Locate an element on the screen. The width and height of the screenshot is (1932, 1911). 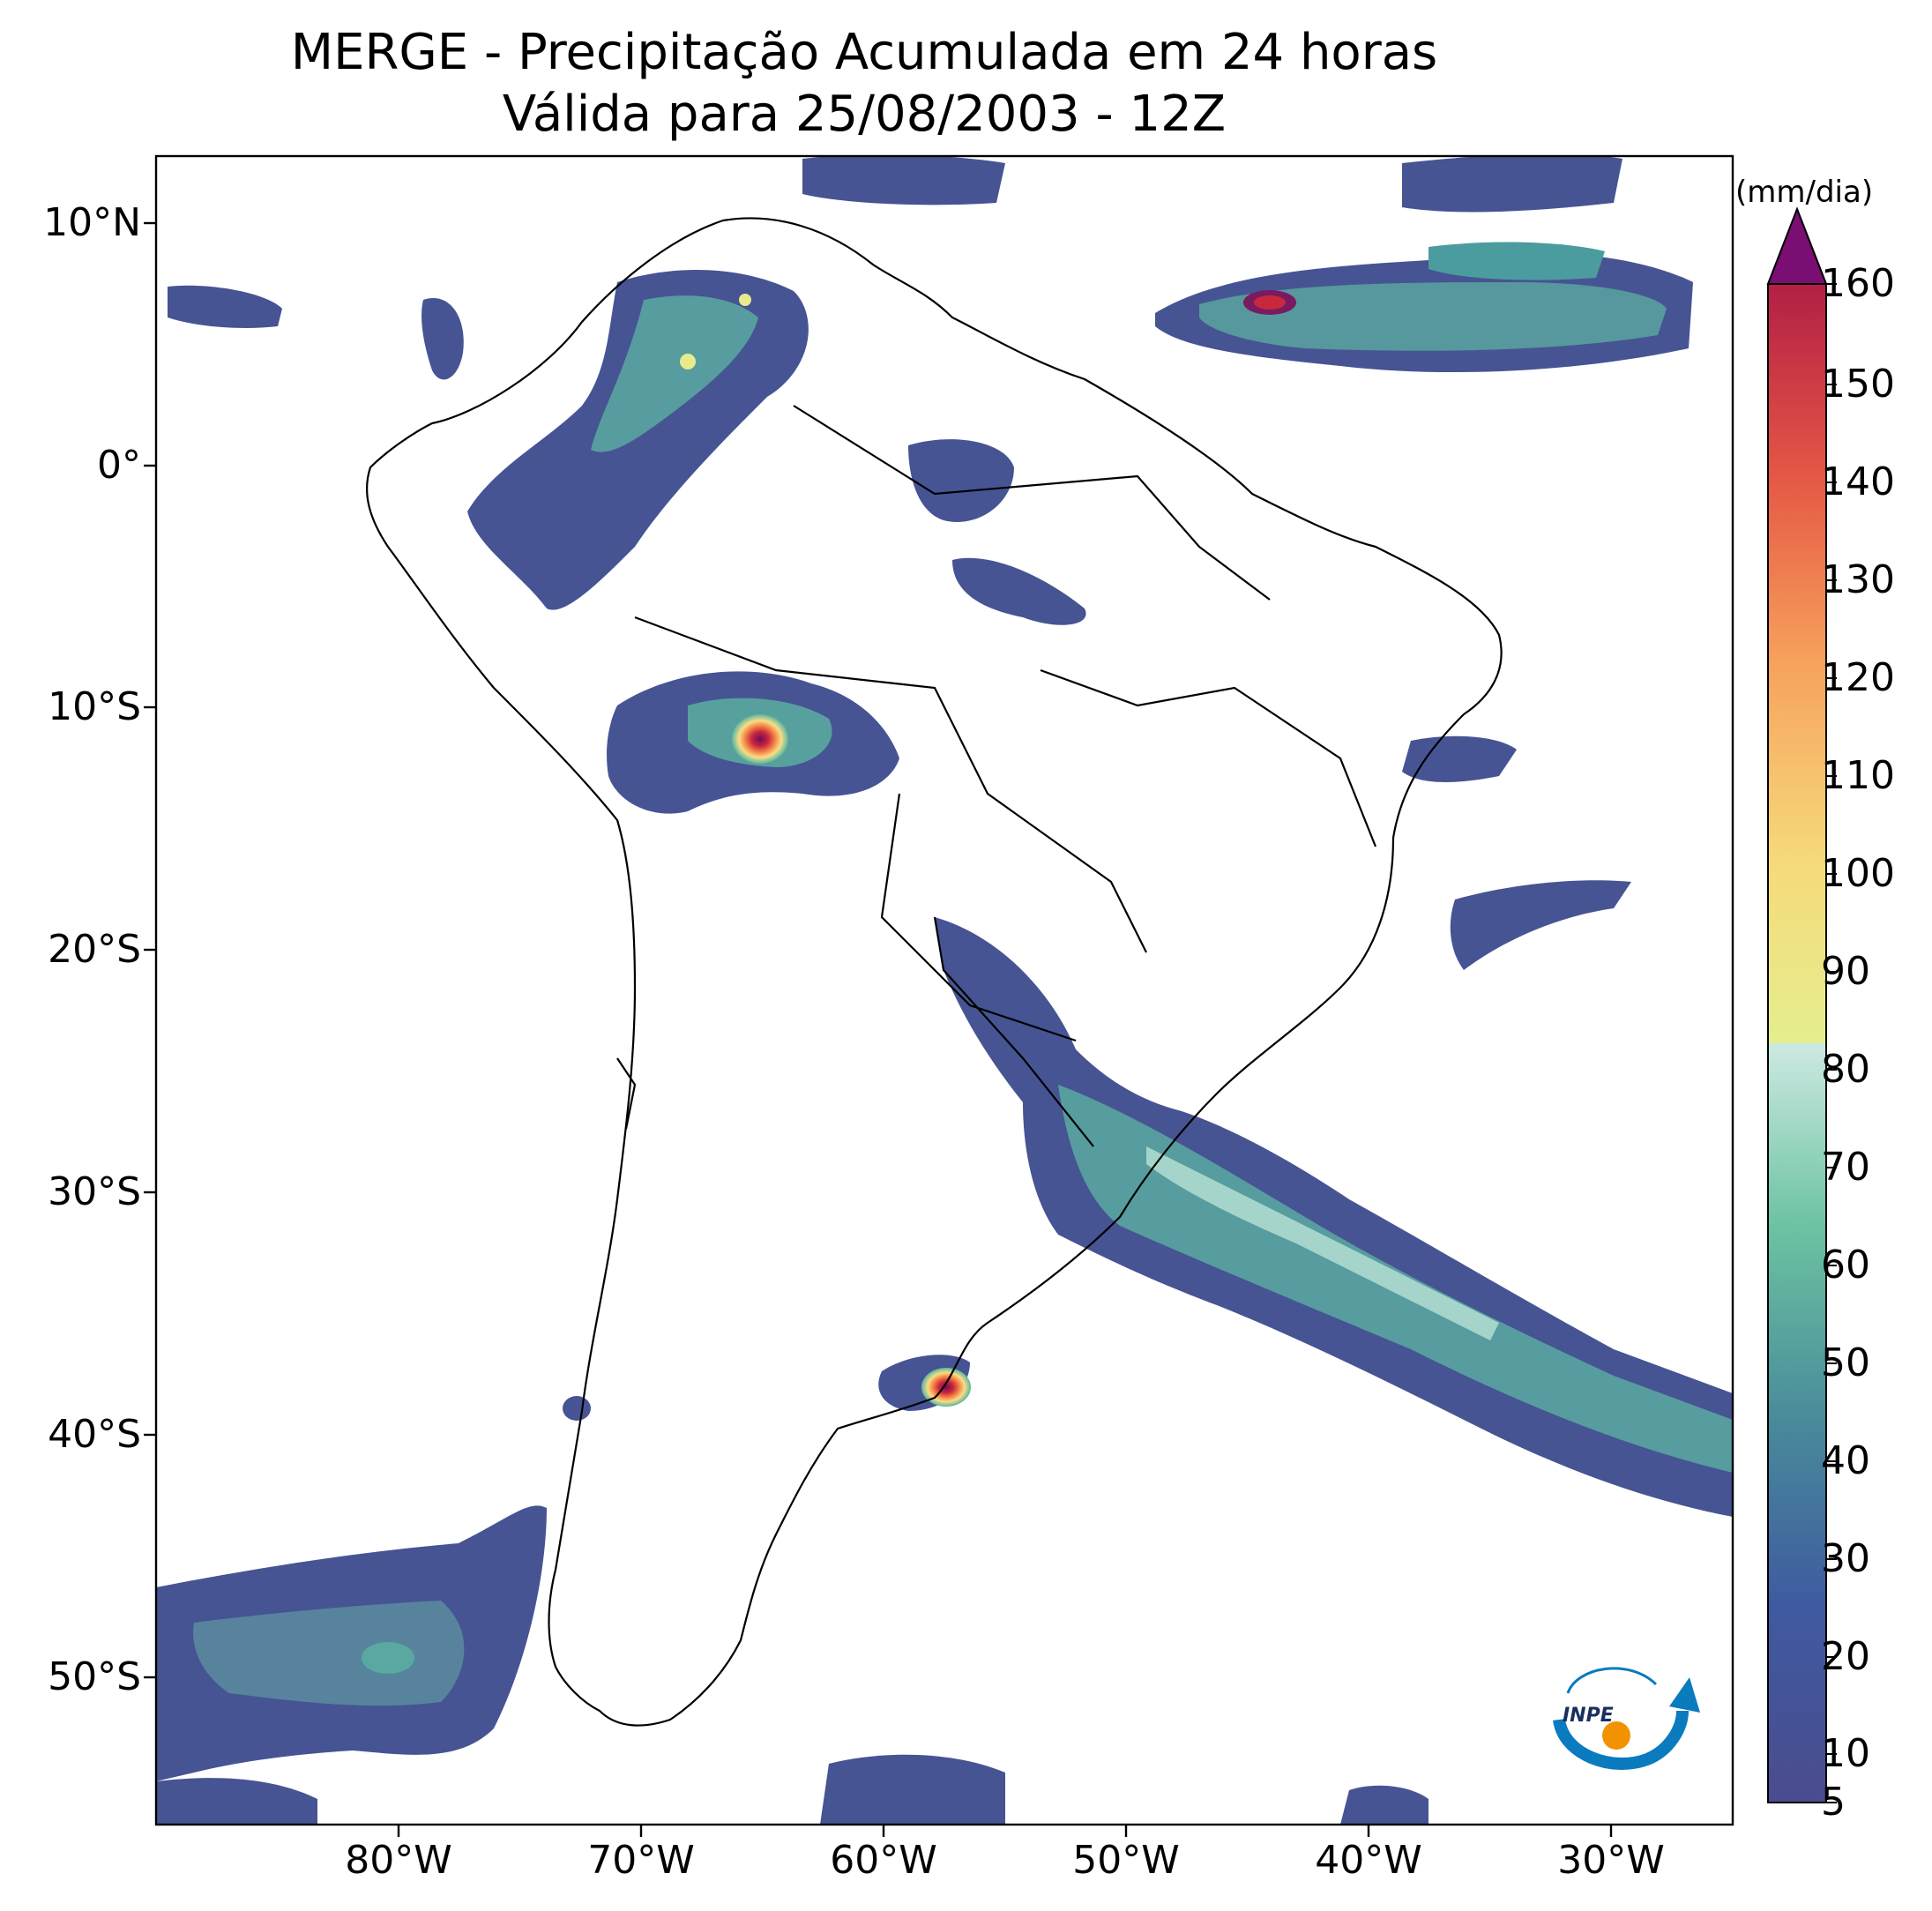
colorbar-tick-label: 70 is located at coordinates (1845, 1167).